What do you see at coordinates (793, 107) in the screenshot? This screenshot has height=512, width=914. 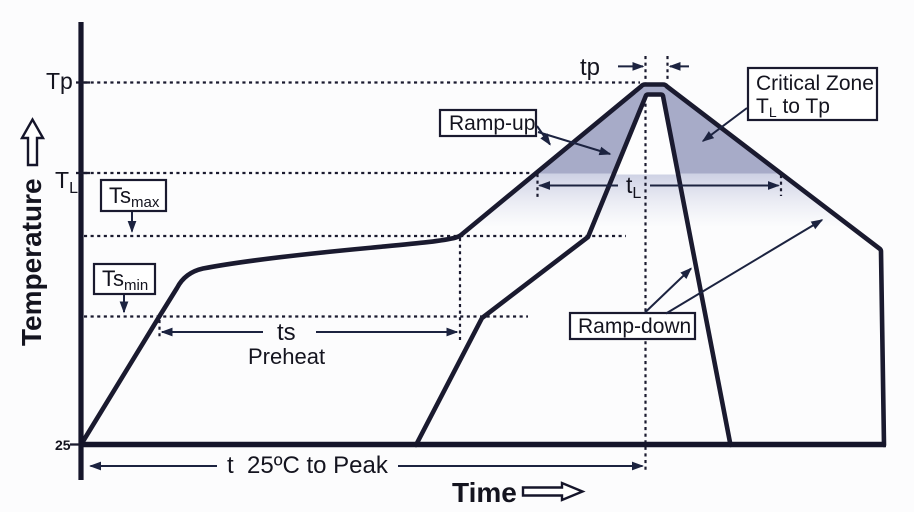 I see `critical-zone-label-line2: TL to Tp` at bounding box center [793, 107].